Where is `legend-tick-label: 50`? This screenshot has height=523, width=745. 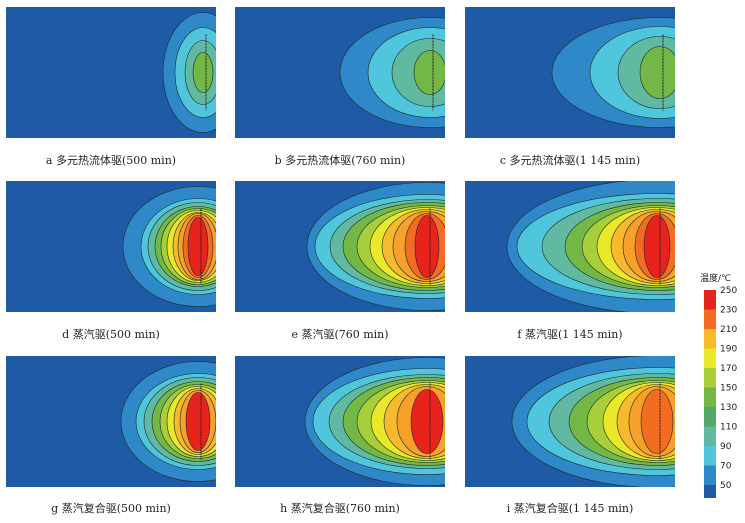
legend-tick-label: 50 is located at coordinates (726, 486).